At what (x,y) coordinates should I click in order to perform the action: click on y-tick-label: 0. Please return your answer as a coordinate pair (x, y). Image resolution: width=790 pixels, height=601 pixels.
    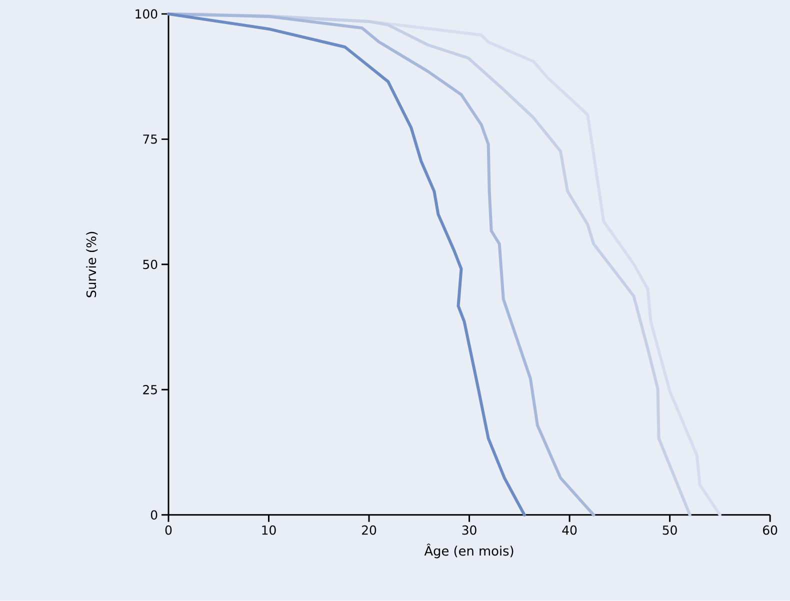
    Looking at the image, I should click on (154, 515).